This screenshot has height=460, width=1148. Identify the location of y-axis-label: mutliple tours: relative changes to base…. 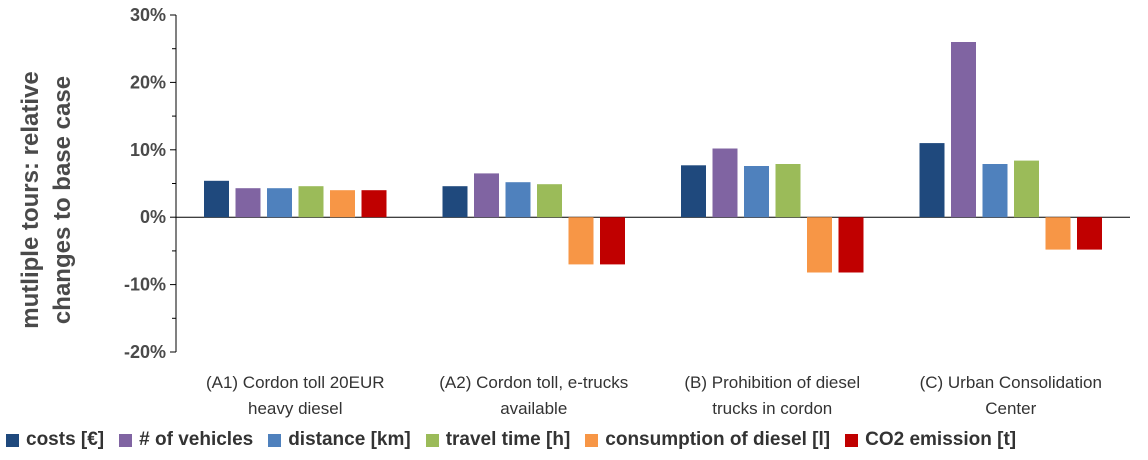
(46, 199).